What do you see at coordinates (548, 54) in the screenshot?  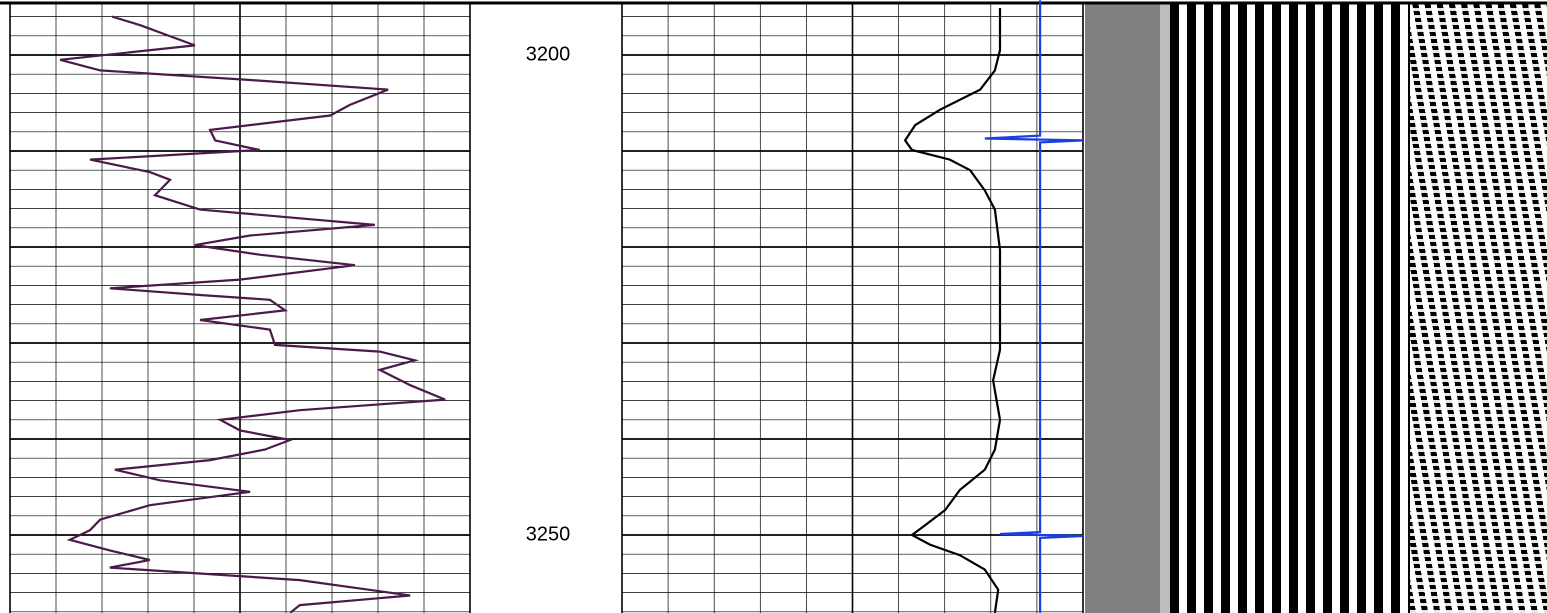 I see `depth-label: 3200` at bounding box center [548, 54].